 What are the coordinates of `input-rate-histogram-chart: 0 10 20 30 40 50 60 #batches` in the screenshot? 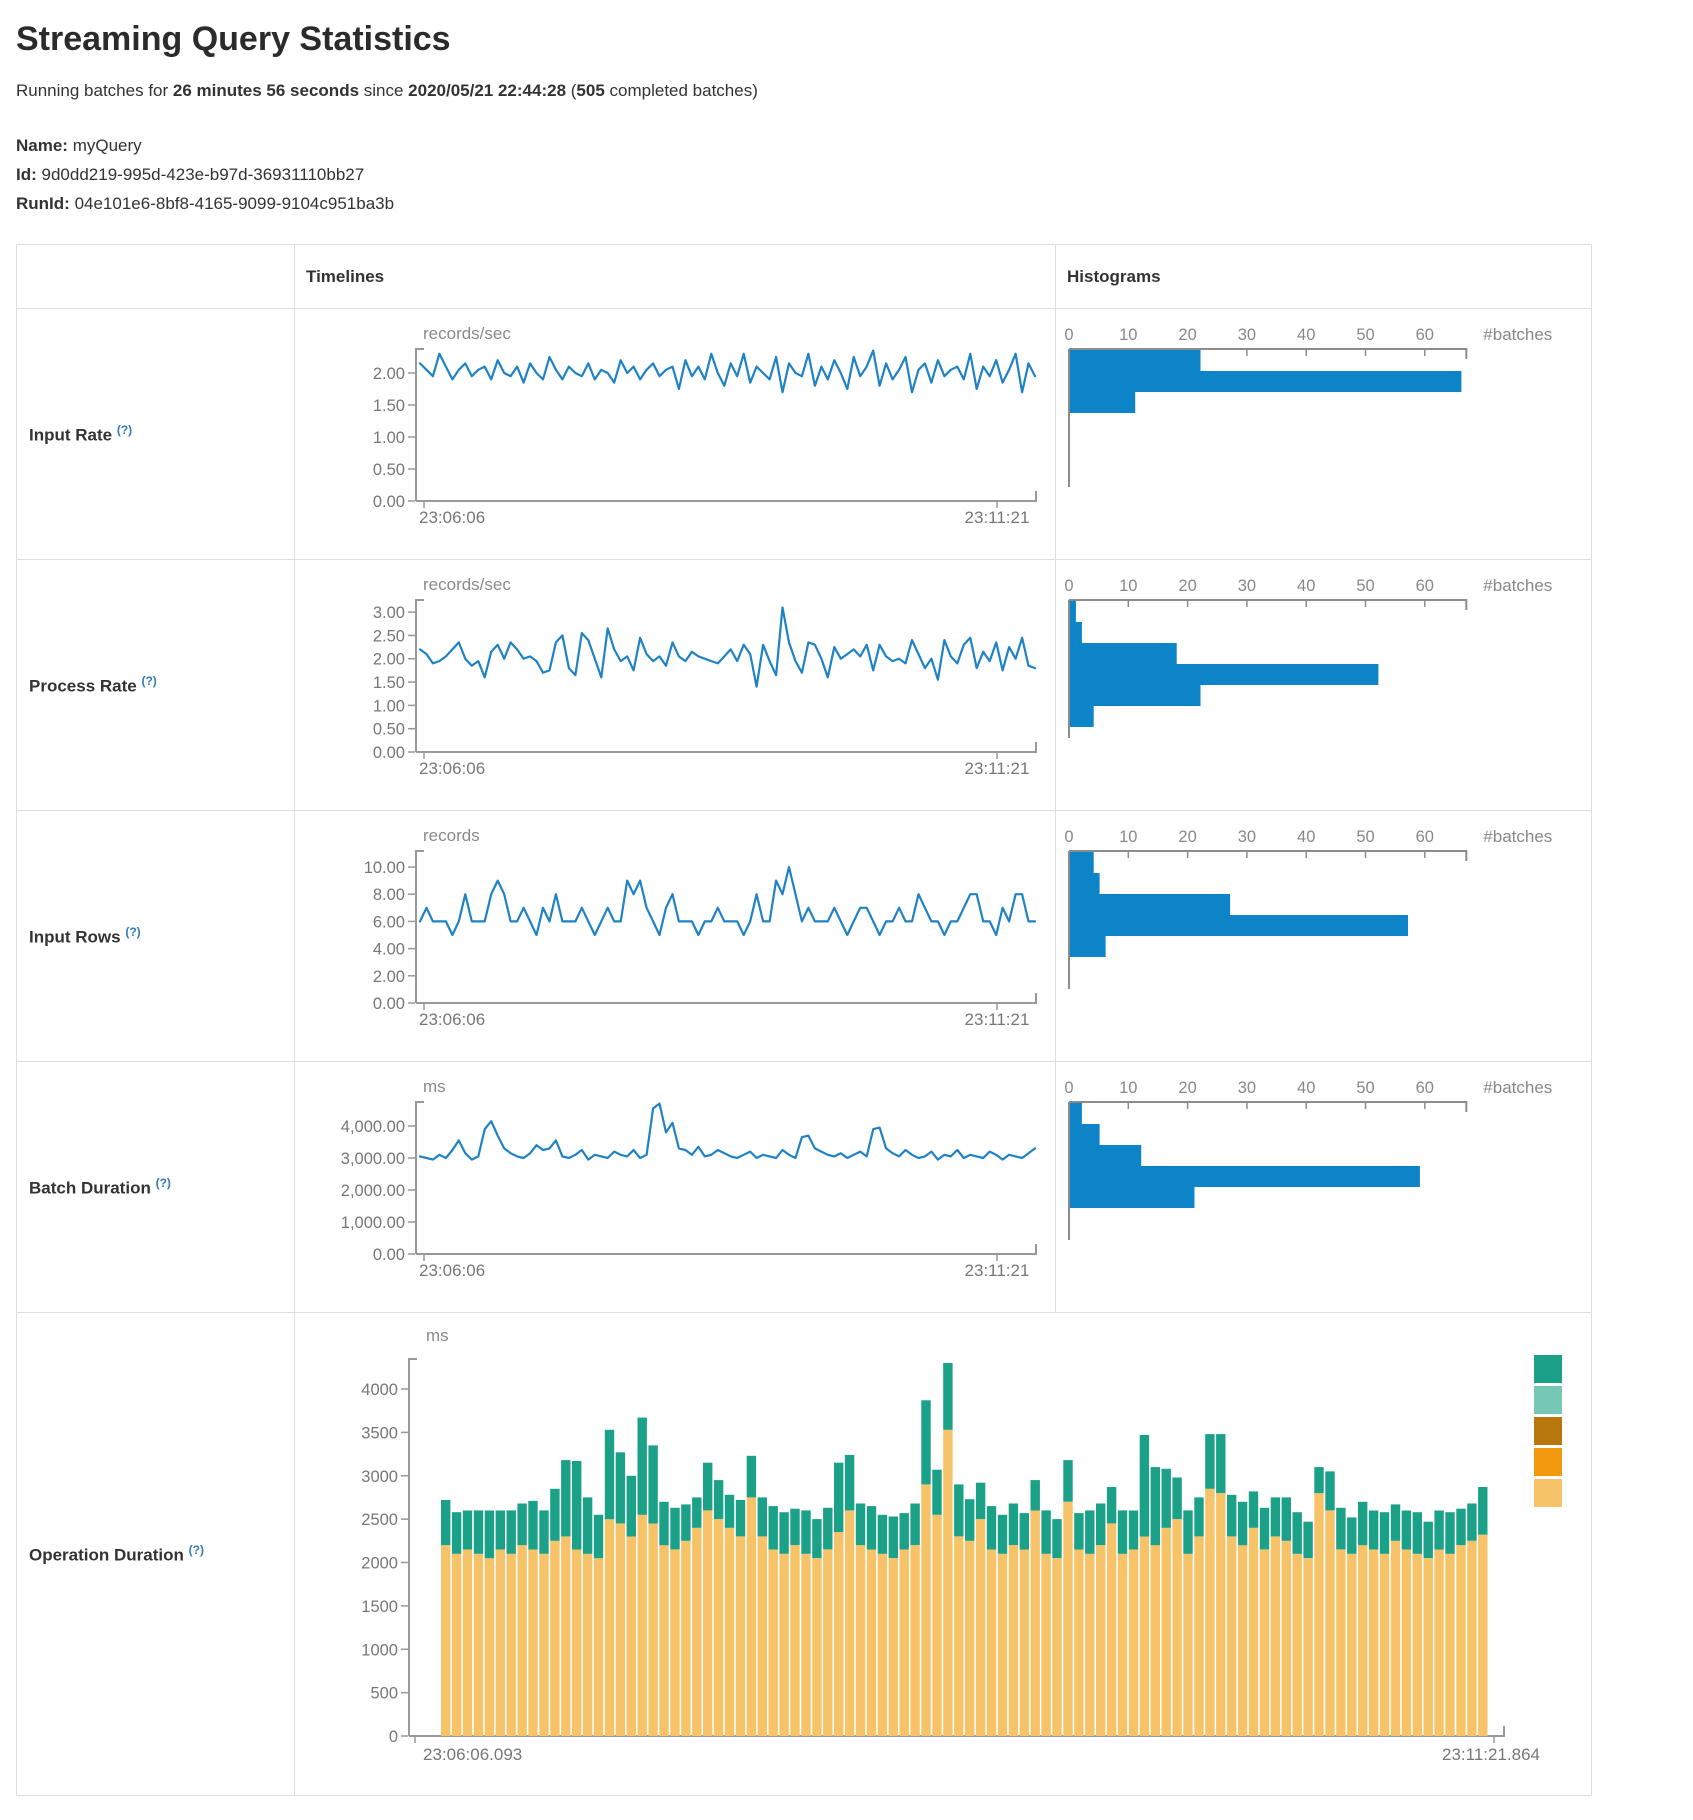 It's located at (1324, 434).